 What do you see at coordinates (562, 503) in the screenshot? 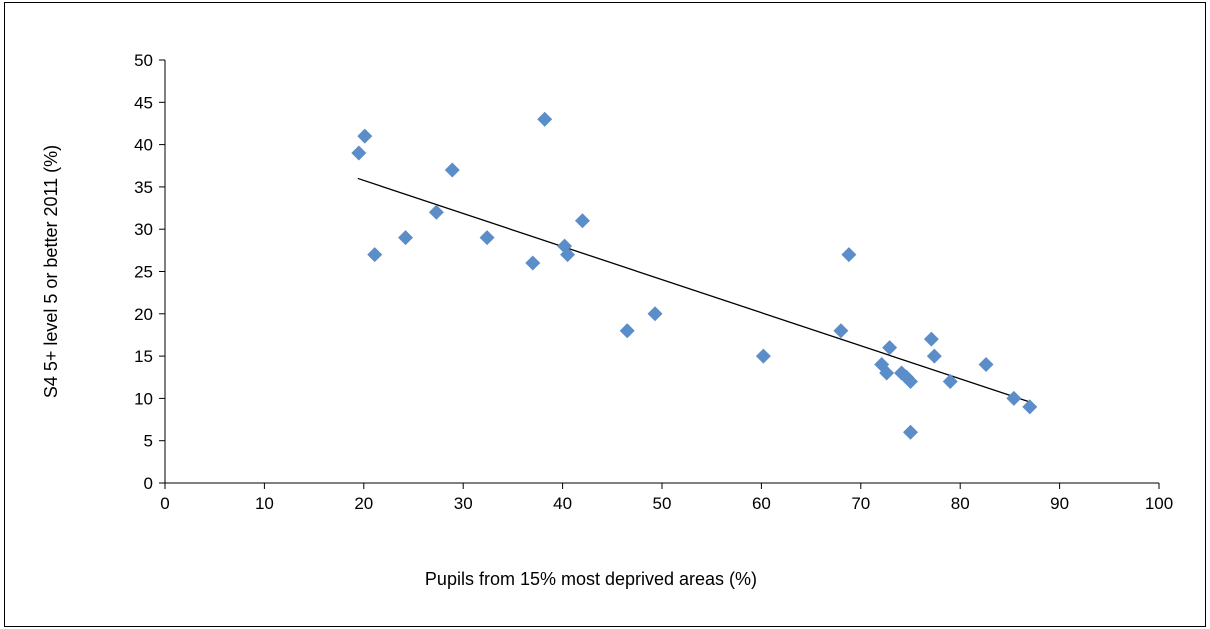
I see `x-tick-label: 40` at bounding box center [562, 503].